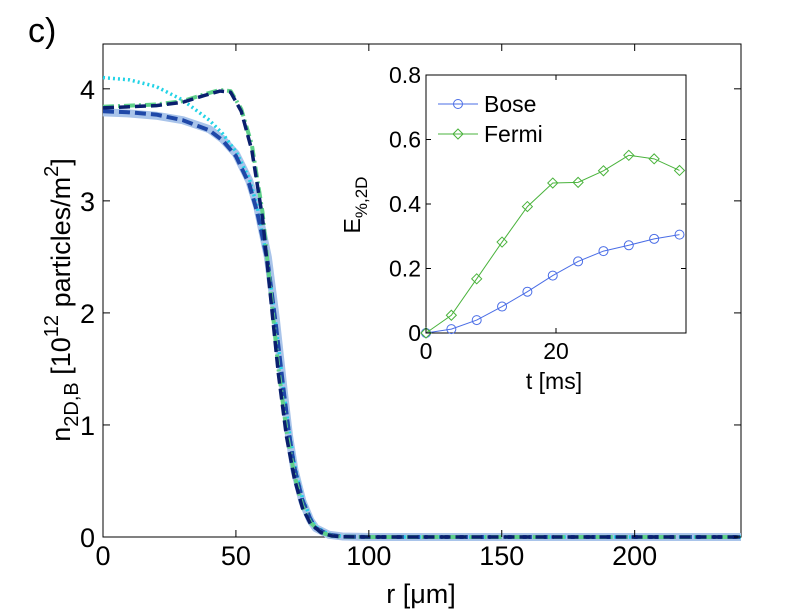 The image size is (793, 613). I want to click on inset-y-tick-label: 0.2, so click(405, 269).